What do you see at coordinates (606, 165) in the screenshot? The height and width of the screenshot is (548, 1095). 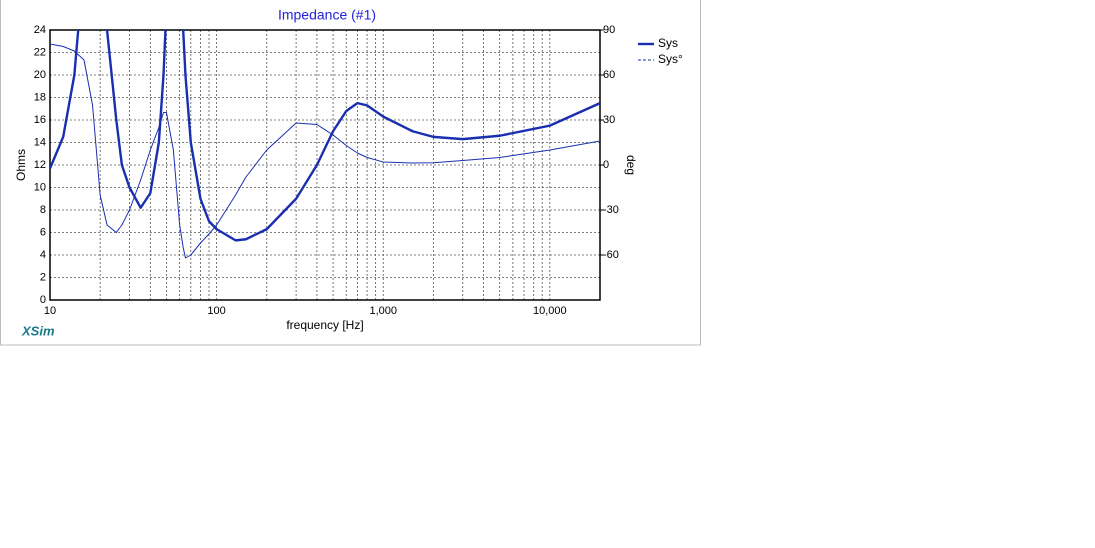 I see `y2-tick-label: 0` at bounding box center [606, 165].